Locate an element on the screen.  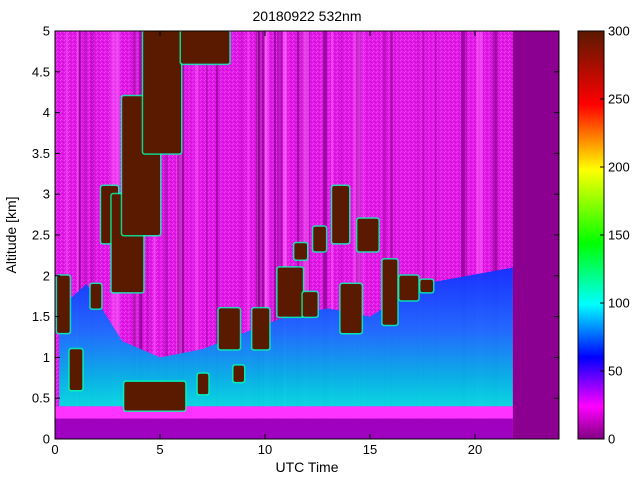
colorbar-tick-label: 250 is located at coordinates (619, 99).